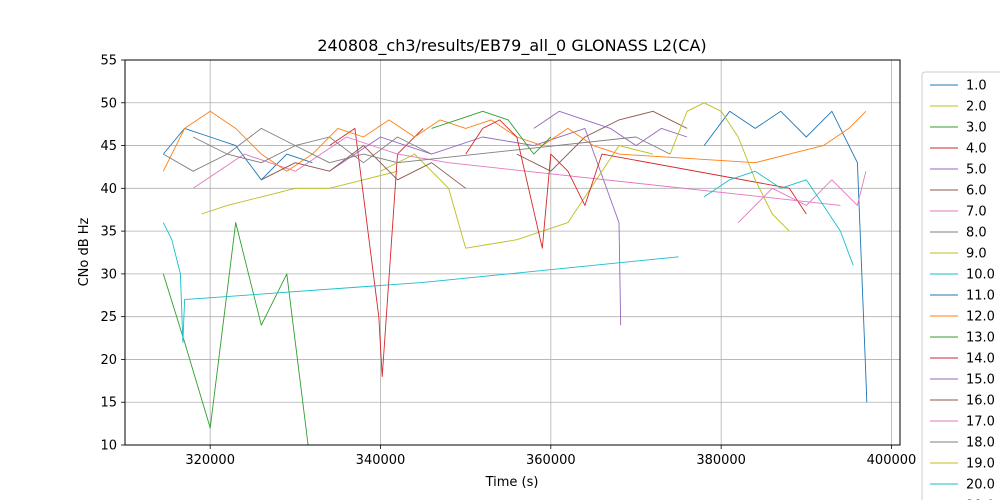 This screenshot has width=1000, height=500. What do you see at coordinates (980, 485) in the screenshot?
I see `legend-label: 20.0` at bounding box center [980, 485].